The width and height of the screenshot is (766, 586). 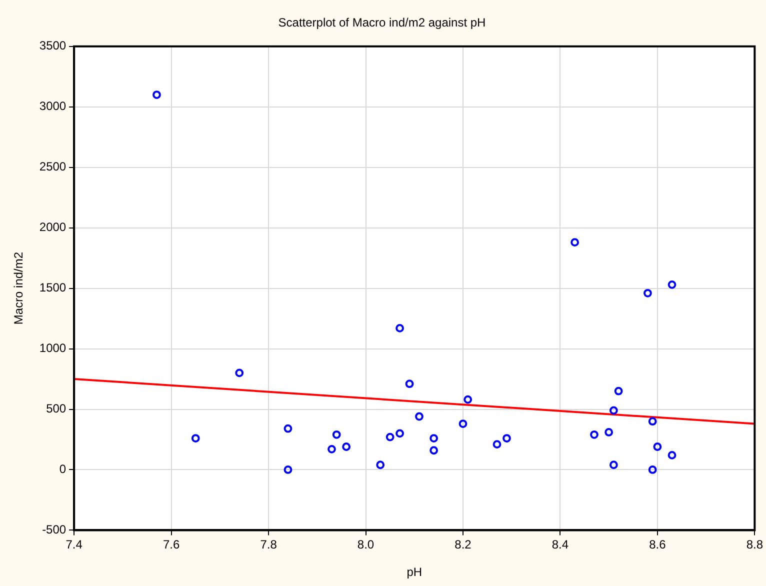 I want to click on chart-title: Scatterplot of Macro ind/m2 against pH, so click(x=382, y=23).